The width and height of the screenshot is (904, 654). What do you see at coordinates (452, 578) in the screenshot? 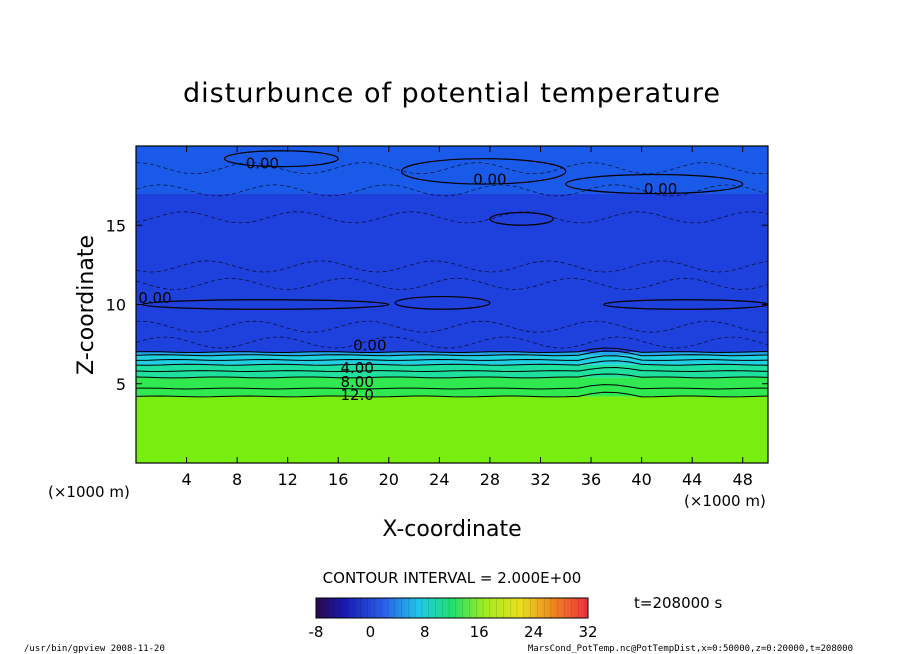
I see `contour-interval-label: CONTOUR INTERVAL = 2.000E+00` at bounding box center [452, 578].